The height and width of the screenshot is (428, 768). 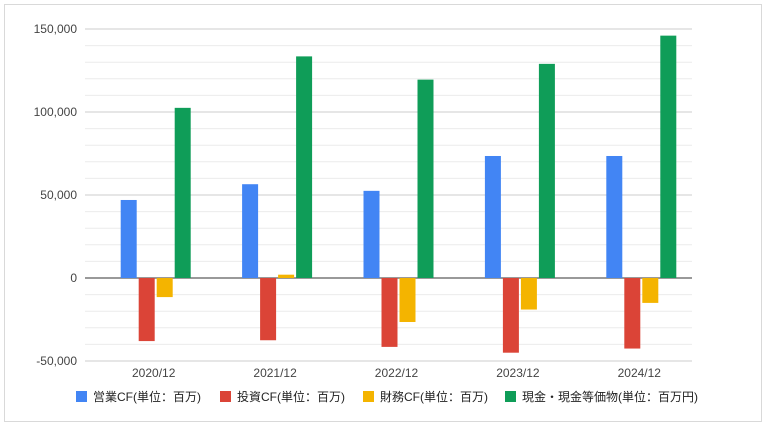 What do you see at coordinates (154, 373) in the screenshot?
I see `x-tick-label: 2020/12` at bounding box center [154, 373].